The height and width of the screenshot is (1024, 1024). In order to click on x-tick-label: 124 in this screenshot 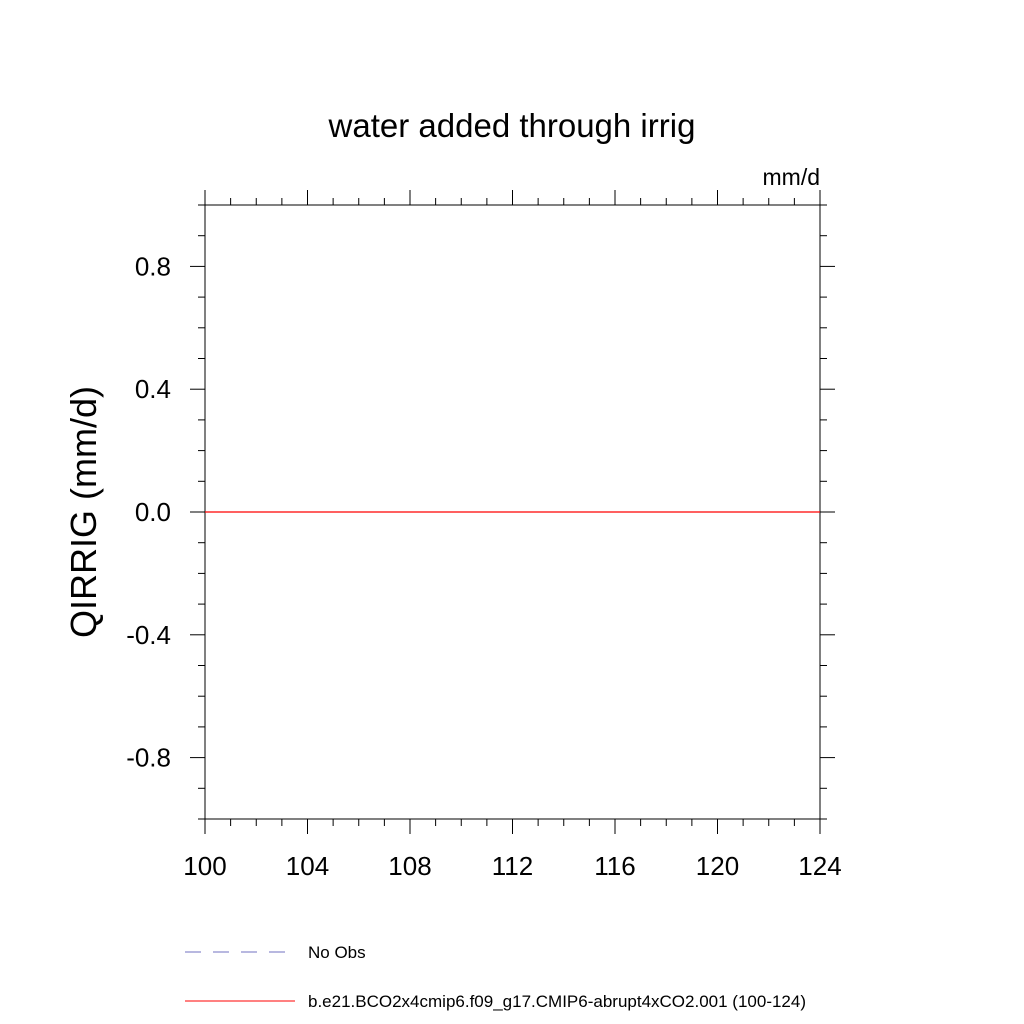, I will do `click(819, 866)`.